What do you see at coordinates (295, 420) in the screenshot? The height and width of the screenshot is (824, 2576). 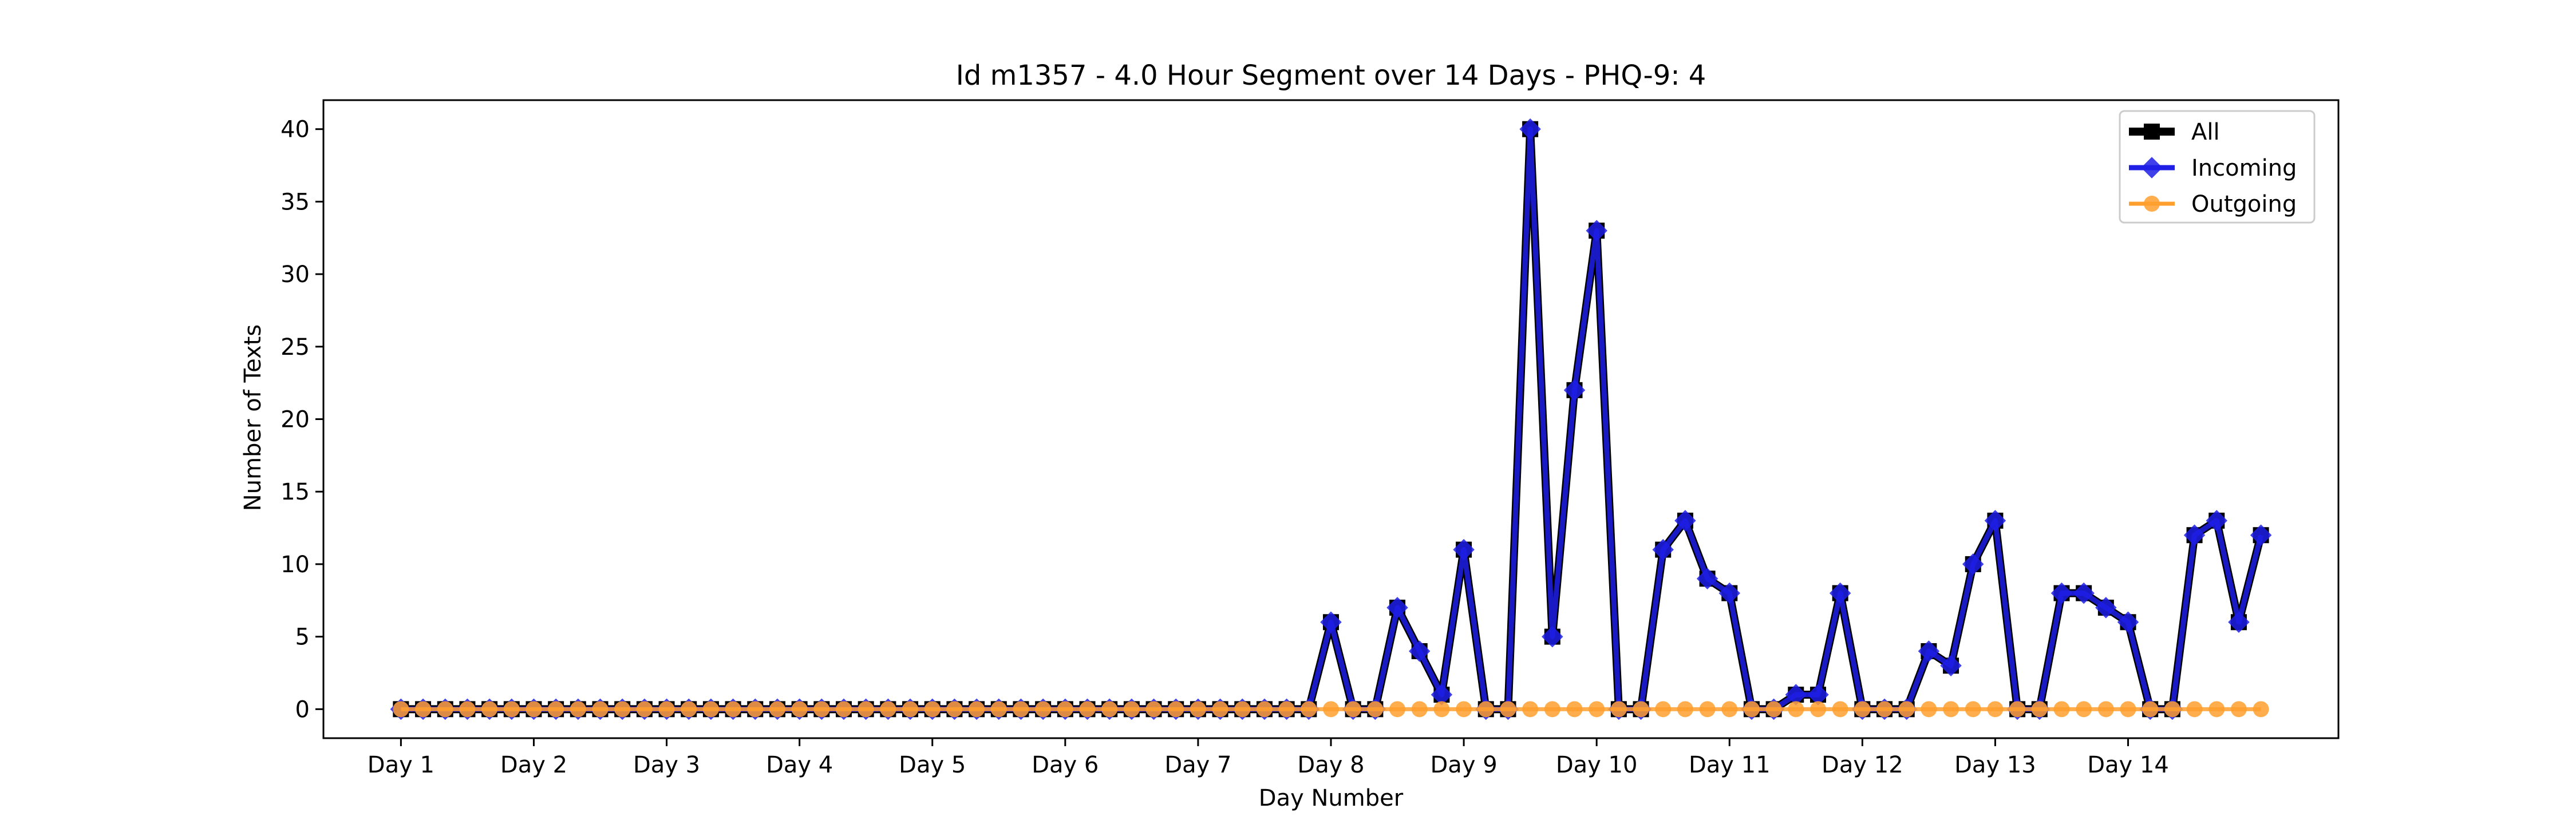 I see `y-tick-label: 20` at bounding box center [295, 420].